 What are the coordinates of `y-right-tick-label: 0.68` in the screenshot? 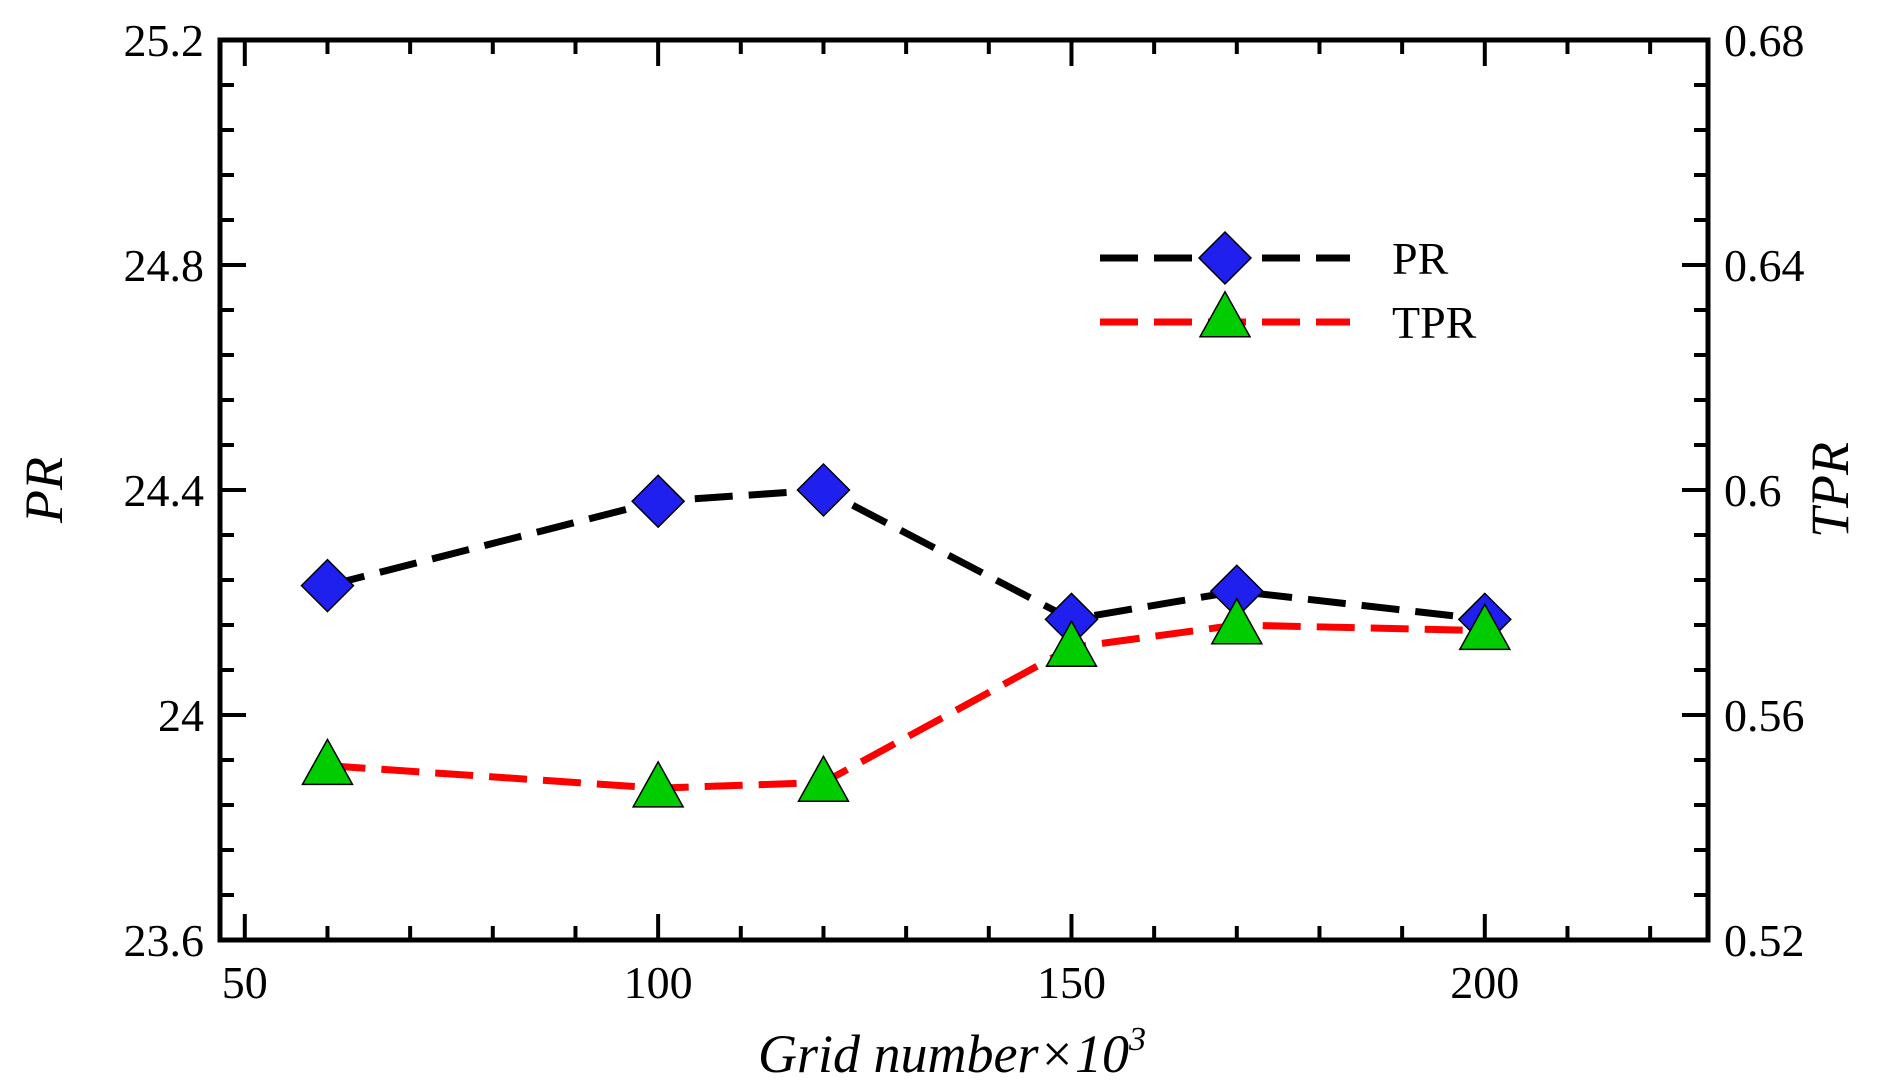 It's located at (1764, 40).